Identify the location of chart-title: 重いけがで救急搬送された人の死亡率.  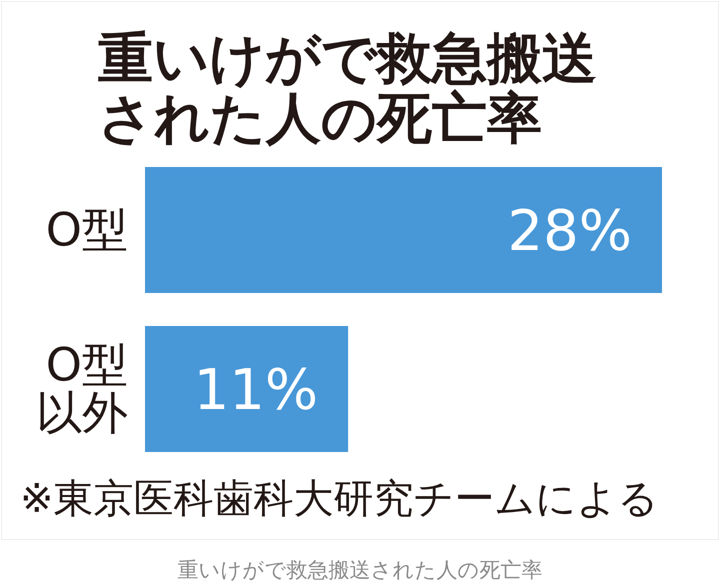
(347, 88).